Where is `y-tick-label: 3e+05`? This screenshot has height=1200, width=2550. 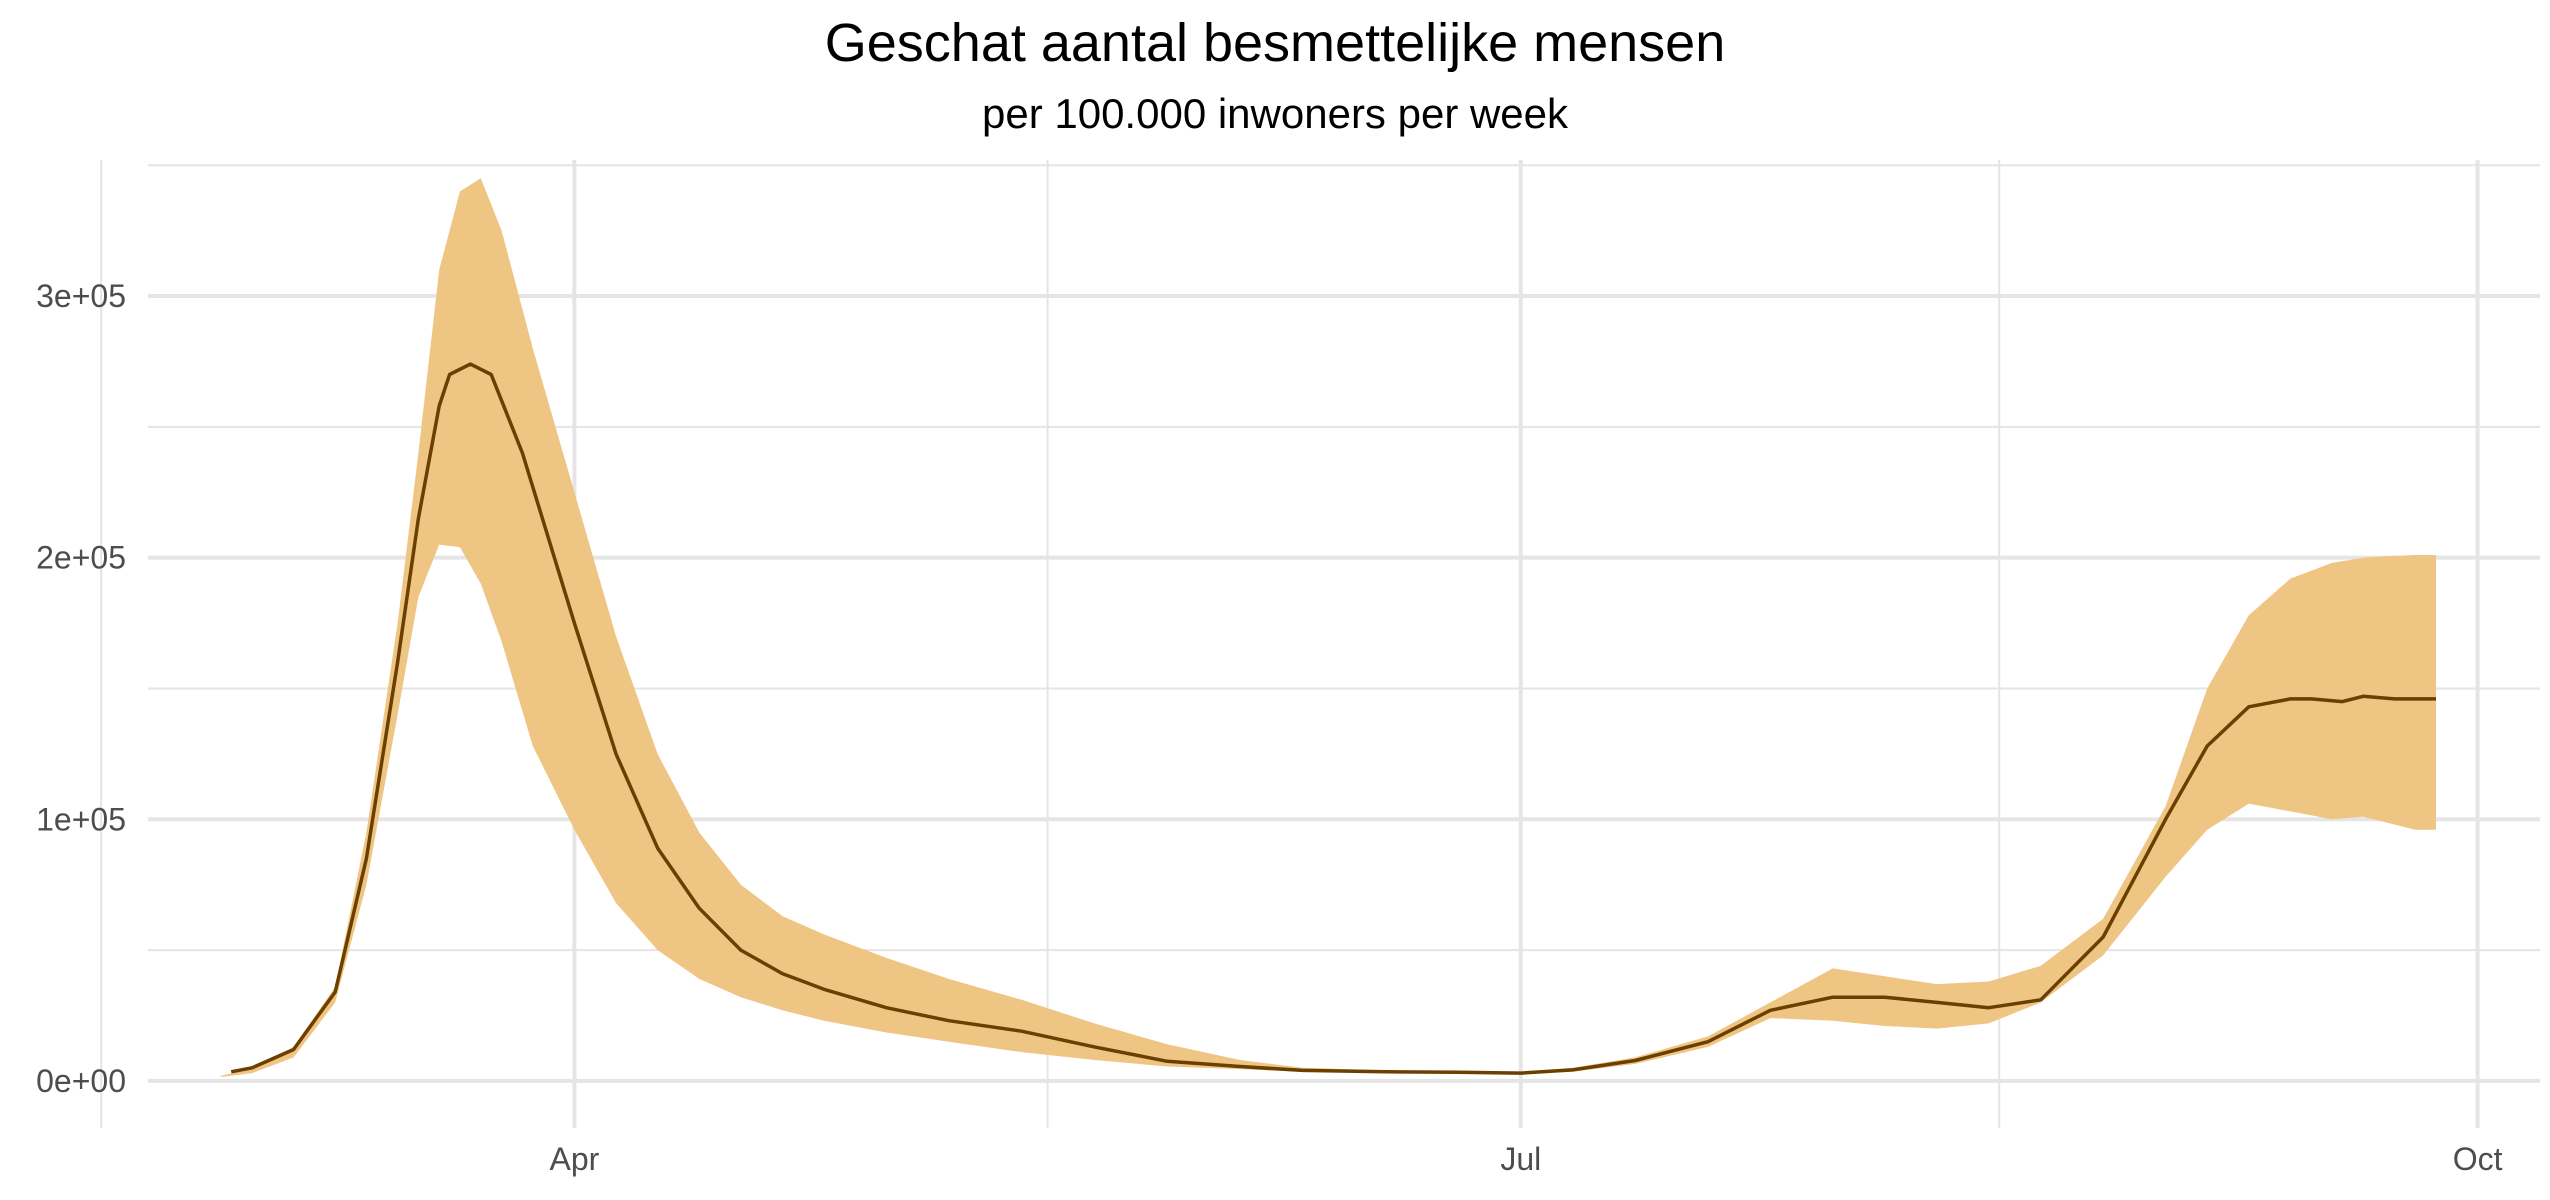
y-tick-label: 3e+05 is located at coordinates (81, 296).